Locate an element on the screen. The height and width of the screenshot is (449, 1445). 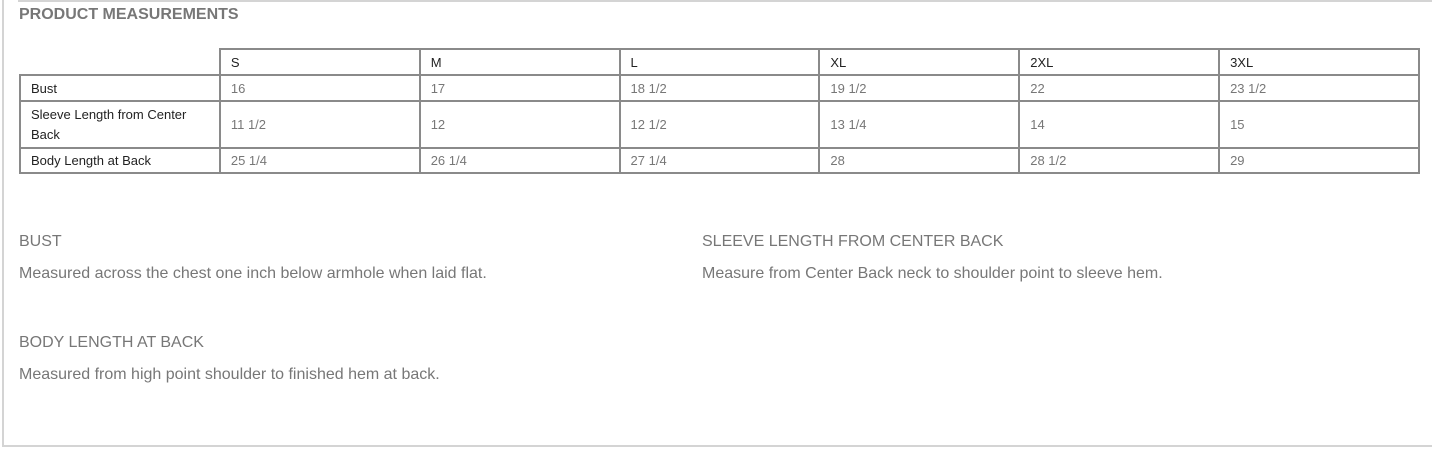
measurement-cell: 18 1/2 is located at coordinates (719, 88).